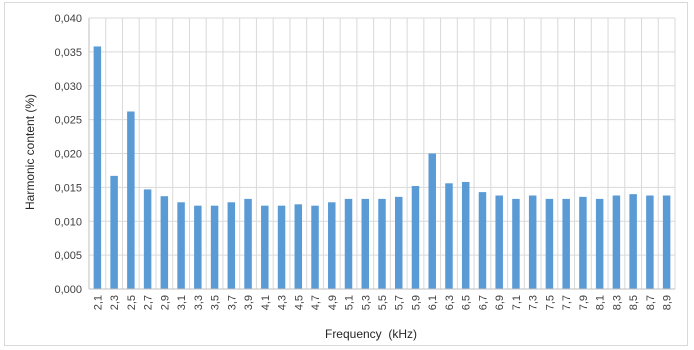 This screenshot has height=350, width=694. I want to click on x-tick-label: 3,9, so click(249, 302).